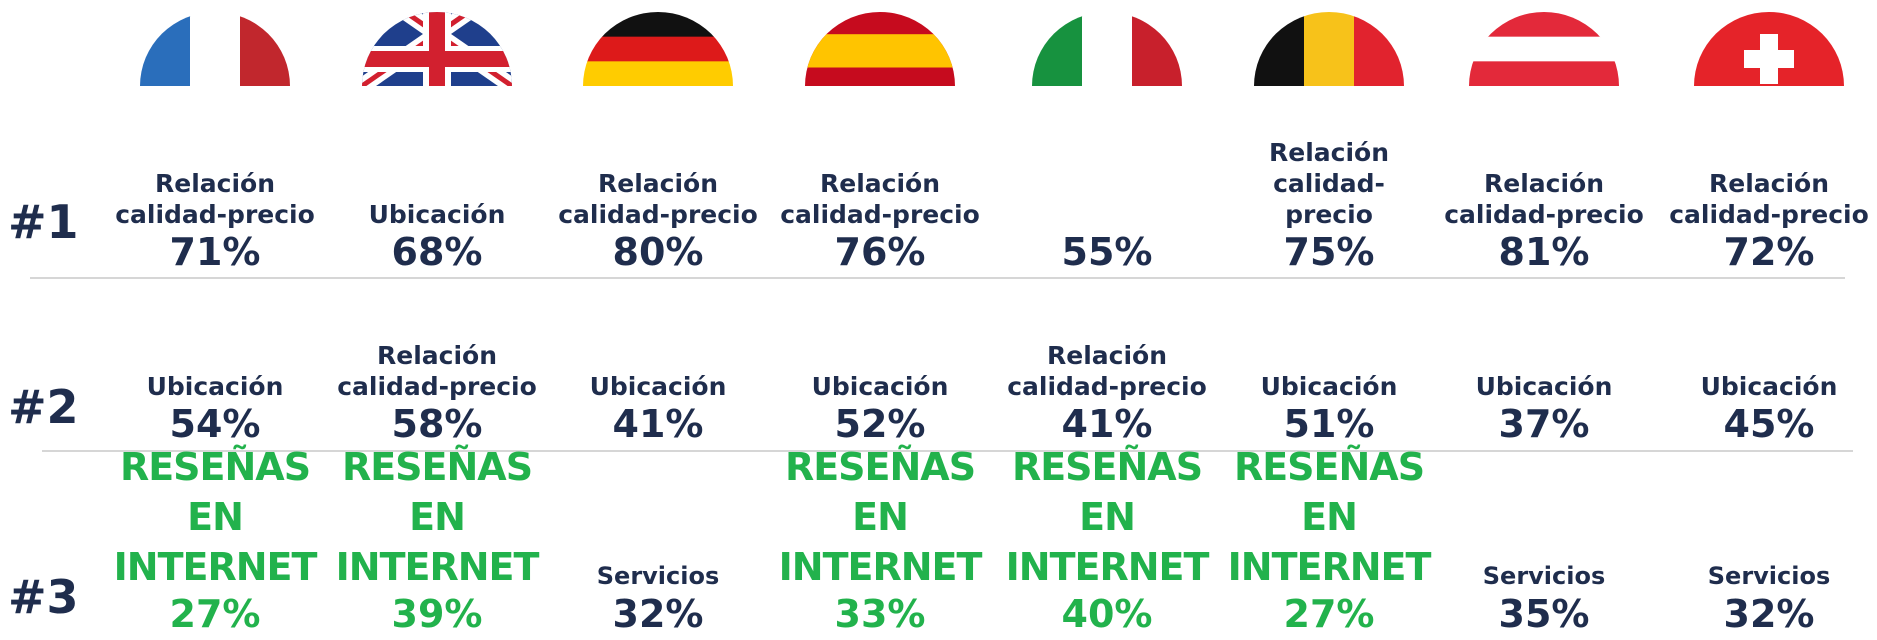  What do you see at coordinates (215, 252) in the screenshot?
I see `cell-value: 71%` at bounding box center [215, 252].